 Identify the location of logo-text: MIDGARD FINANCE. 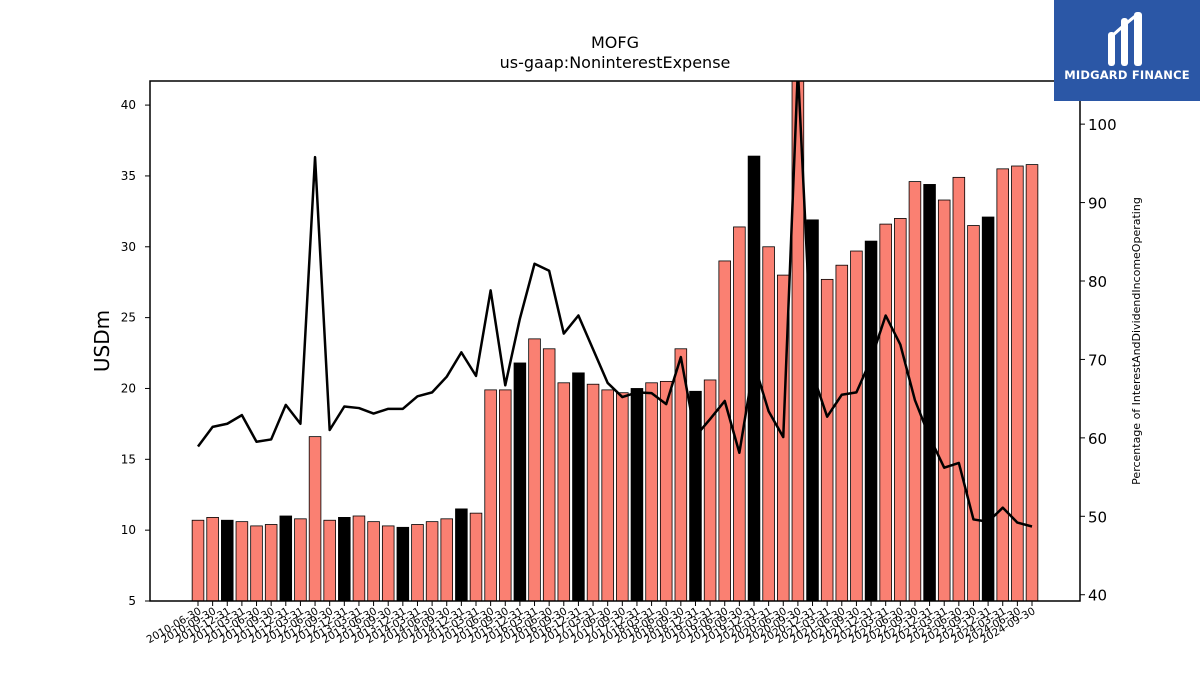
(1127, 75).